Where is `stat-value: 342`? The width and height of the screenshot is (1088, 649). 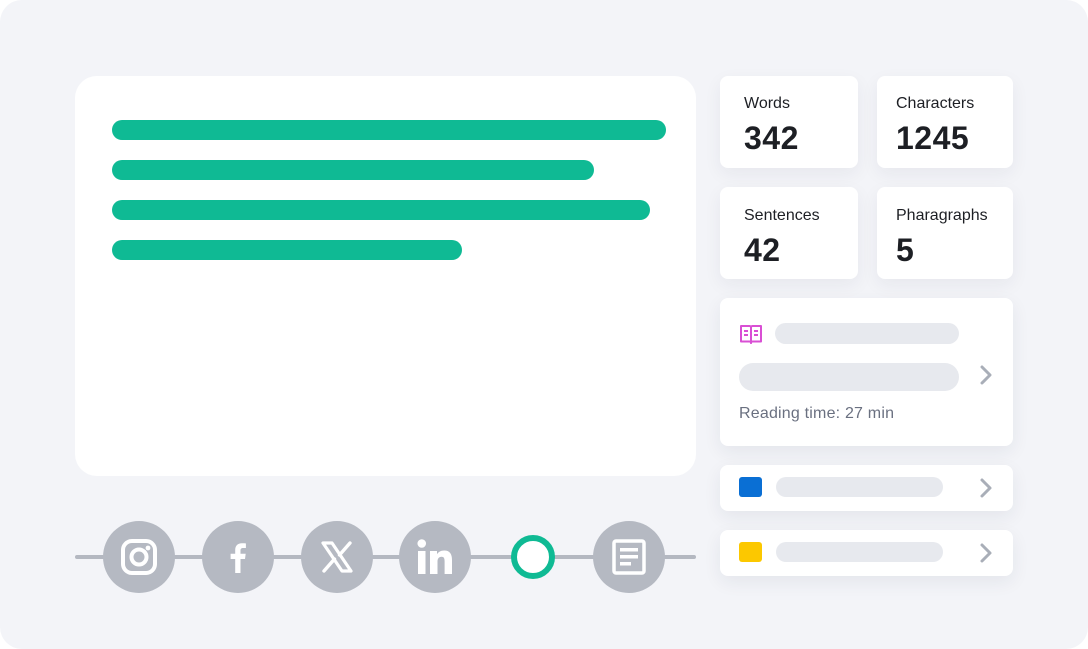 stat-value: 342 is located at coordinates (771, 138).